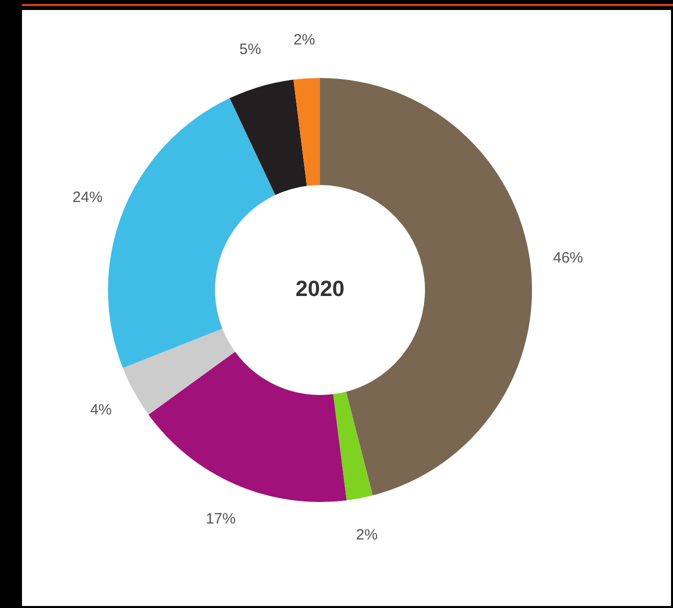 Image resolution: width=673 pixels, height=608 pixels. What do you see at coordinates (87, 197) in the screenshot?
I see `data-label: 24%` at bounding box center [87, 197].